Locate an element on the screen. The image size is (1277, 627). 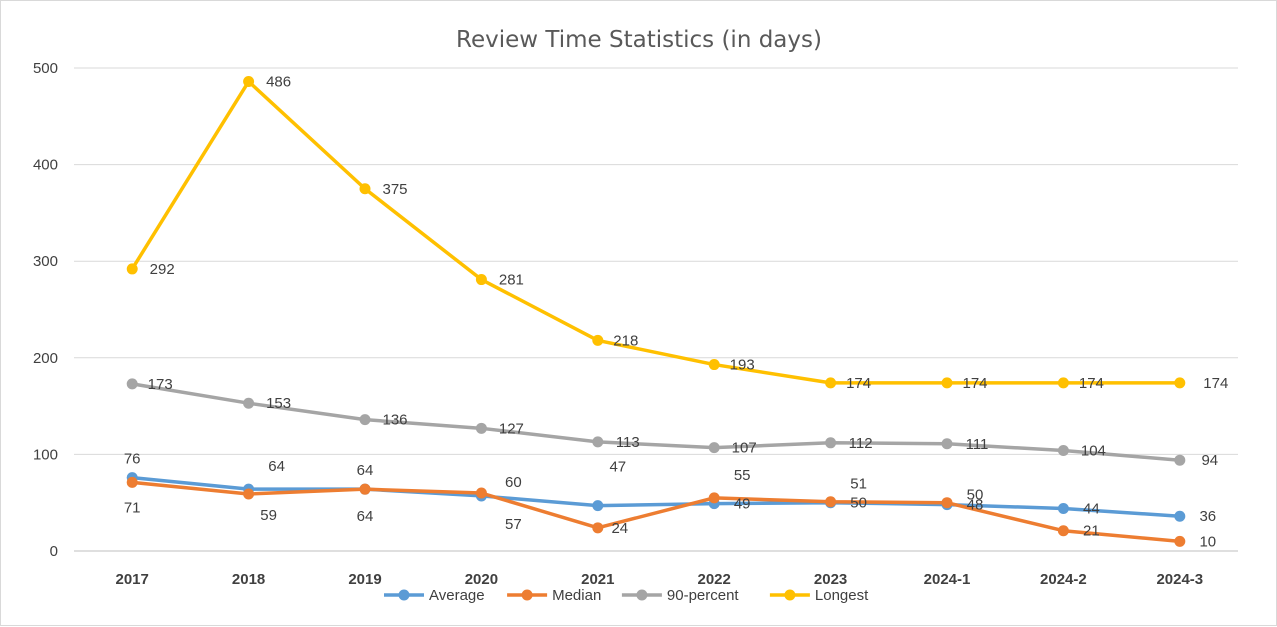
data-label: 111 is located at coordinates (977, 444).